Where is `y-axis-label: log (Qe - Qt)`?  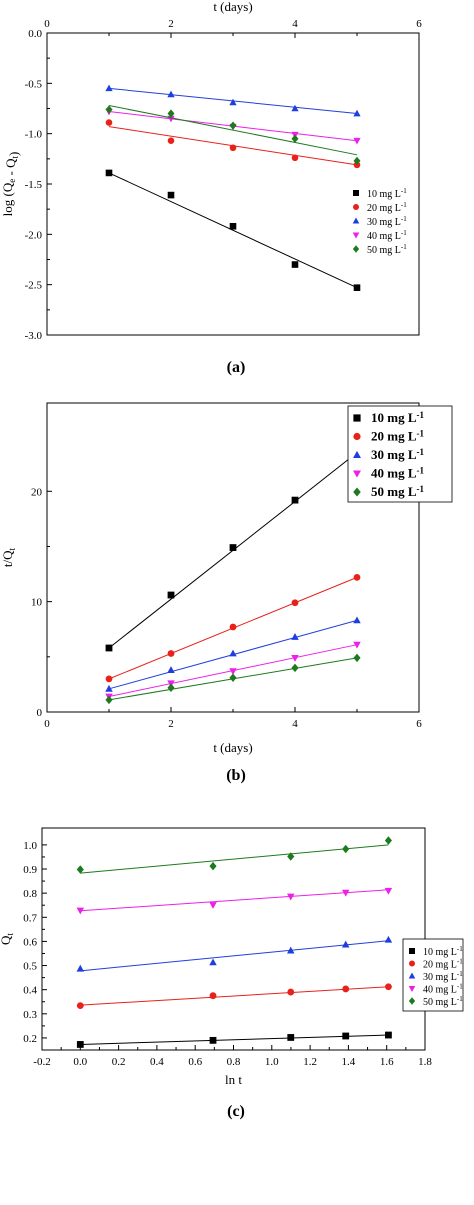 y-axis-label: log (Qe - Qt) is located at coordinates (10, 184).